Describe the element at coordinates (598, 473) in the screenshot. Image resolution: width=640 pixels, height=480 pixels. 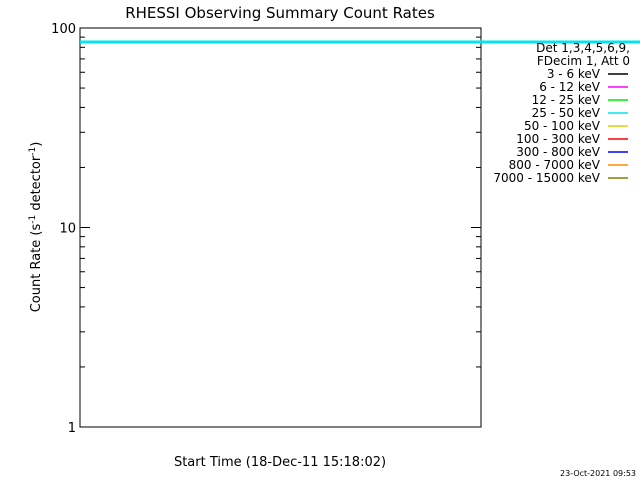
I see `footer-date: 23-Oct-2021 09:53` at that location.